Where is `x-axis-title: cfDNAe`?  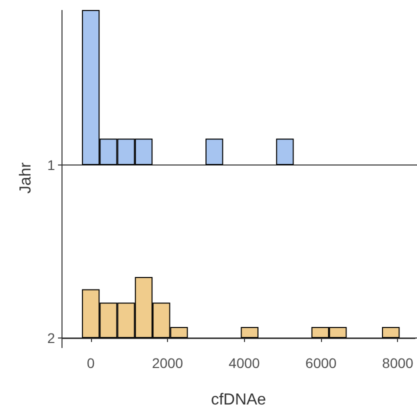 x-axis-title: cfDNAe is located at coordinates (238, 400).